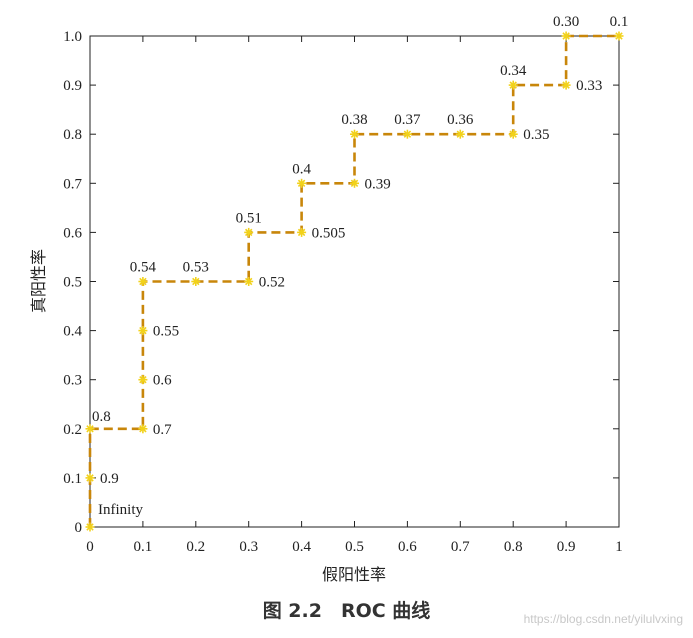 The height and width of the screenshot is (638, 693). I want to click on threshold-label: 0.53, so click(196, 268).